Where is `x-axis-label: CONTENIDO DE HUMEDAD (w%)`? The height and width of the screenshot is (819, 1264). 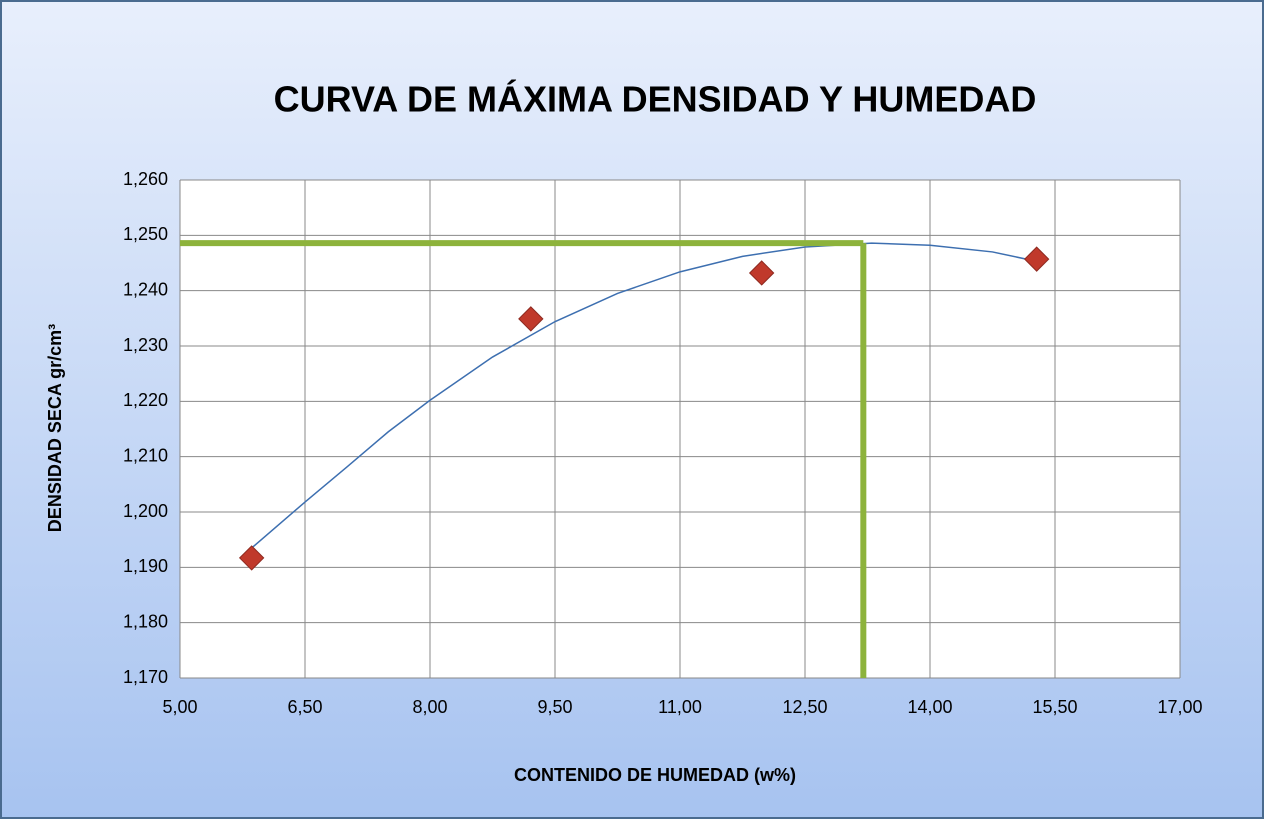 x-axis-label: CONTENIDO DE HUMEDAD (w%) is located at coordinates (655, 775).